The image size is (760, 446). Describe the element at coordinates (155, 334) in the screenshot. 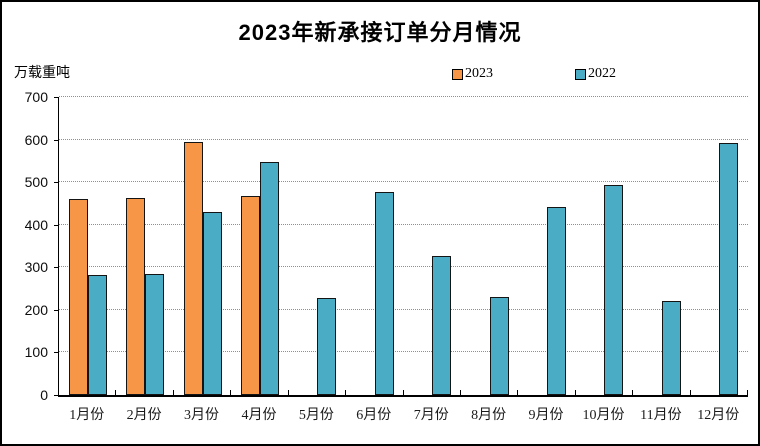

I see `bar-2022-2月份` at that location.